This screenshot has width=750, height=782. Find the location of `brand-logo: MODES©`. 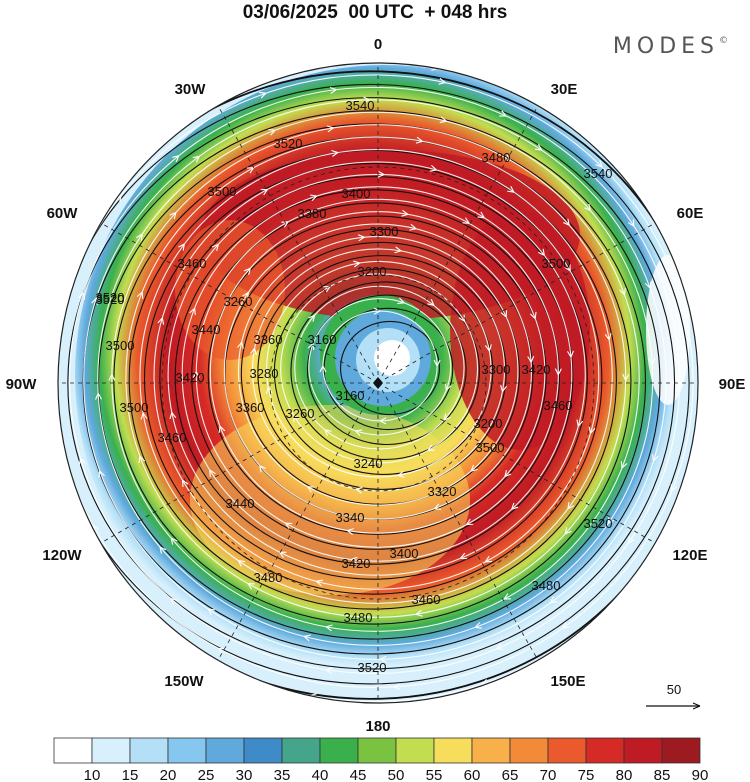

brand-logo: MODES© is located at coordinates (670, 46).